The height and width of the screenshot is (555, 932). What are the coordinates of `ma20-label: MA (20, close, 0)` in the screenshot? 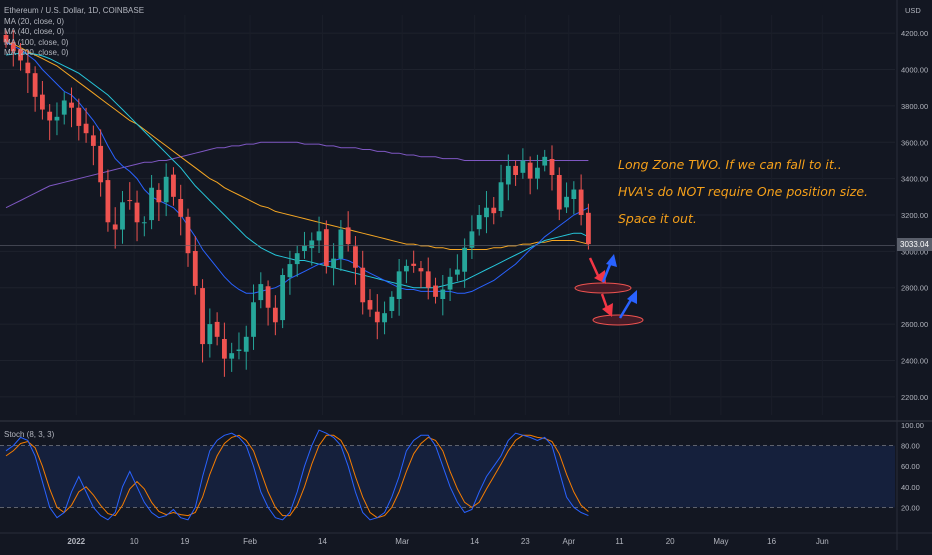 It's located at (34, 21).